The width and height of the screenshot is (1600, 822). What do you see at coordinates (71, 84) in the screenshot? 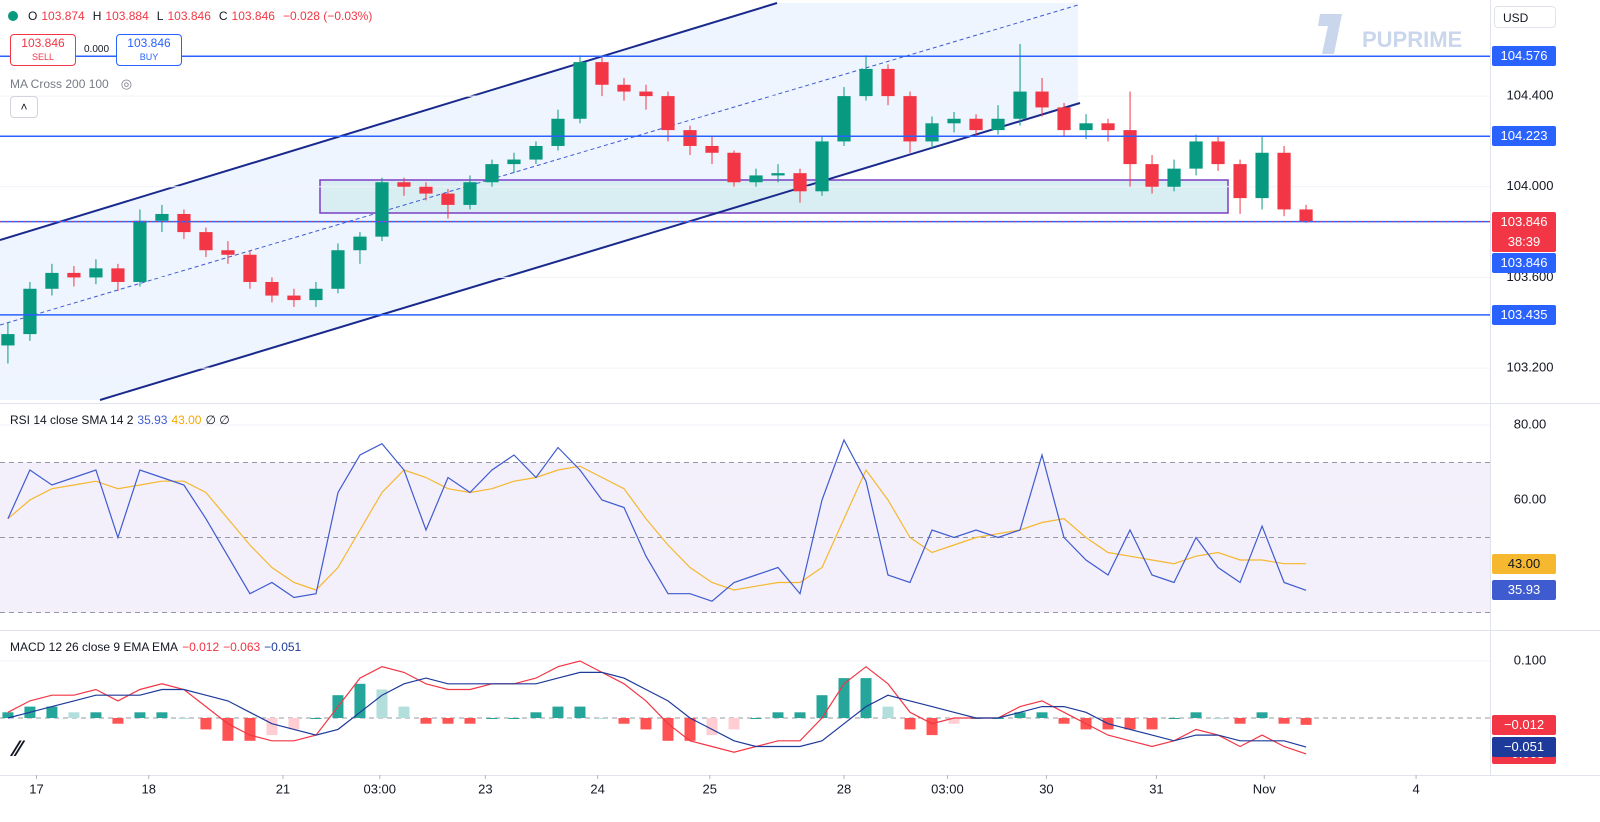
I see `indicator-legend: MA Cross 200 100 ◎` at bounding box center [71, 84].